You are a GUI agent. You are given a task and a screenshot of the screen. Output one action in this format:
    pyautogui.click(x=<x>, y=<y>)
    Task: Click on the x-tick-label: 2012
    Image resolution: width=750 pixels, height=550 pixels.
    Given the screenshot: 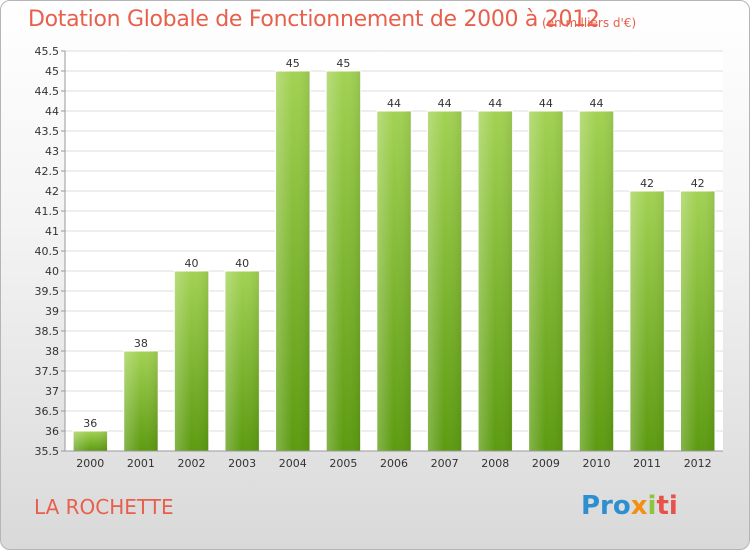 What is the action you would take?
    pyautogui.click(x=698, y=463)
    